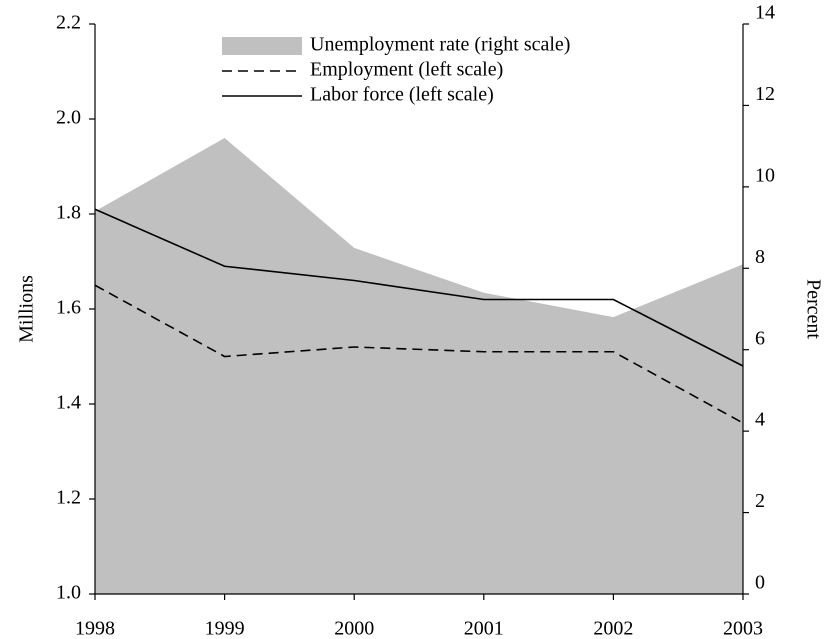 This screenshot has width=829, height=639. What do you see at coordinates (760, 420) in the screenshot?
I see `y2-tick-label: 4` at bounding box center [760, 420].